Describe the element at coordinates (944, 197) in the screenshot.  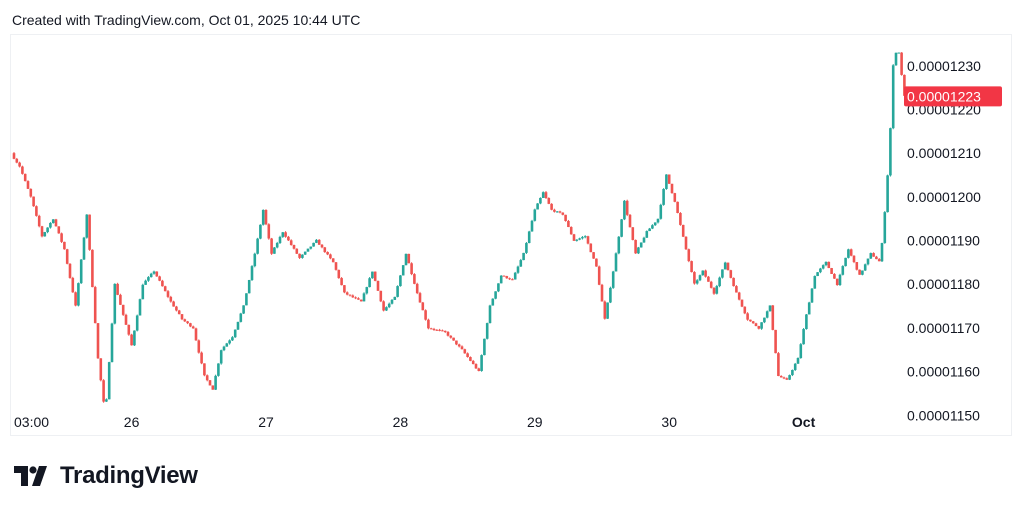
I see `y-tick-label: 0.00001200` at that location.